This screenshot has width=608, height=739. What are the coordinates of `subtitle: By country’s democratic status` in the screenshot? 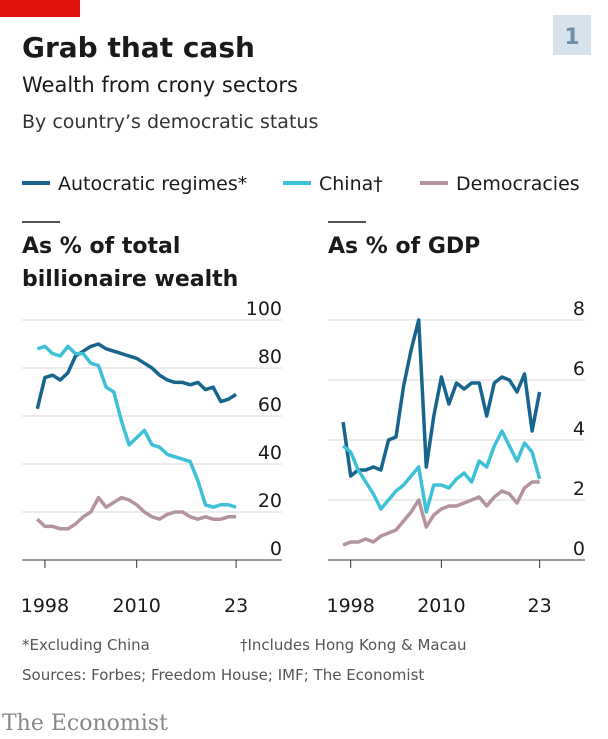 It's located at (170, 122).